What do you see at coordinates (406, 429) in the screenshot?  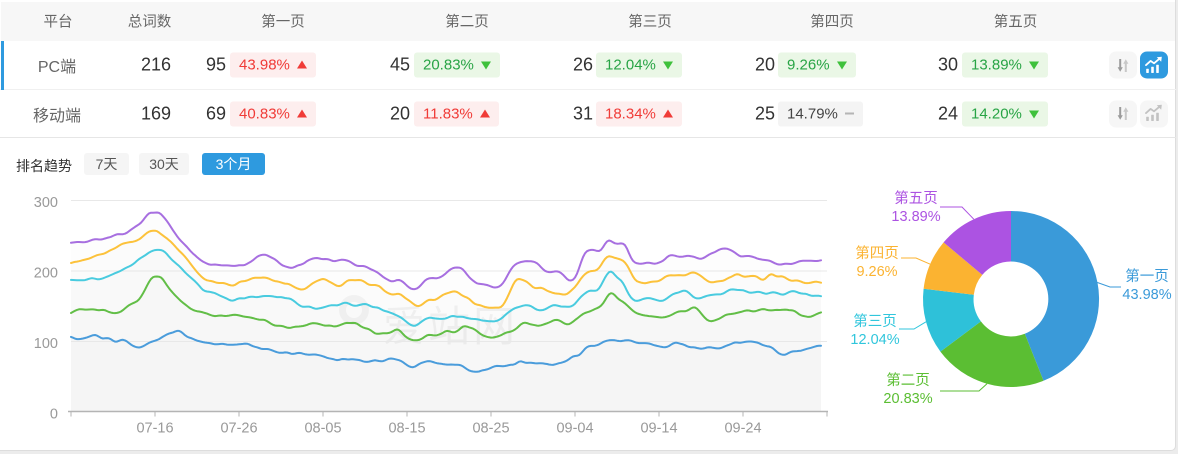 I see `svg-text: 08-15` at bounding box center [406, 429].